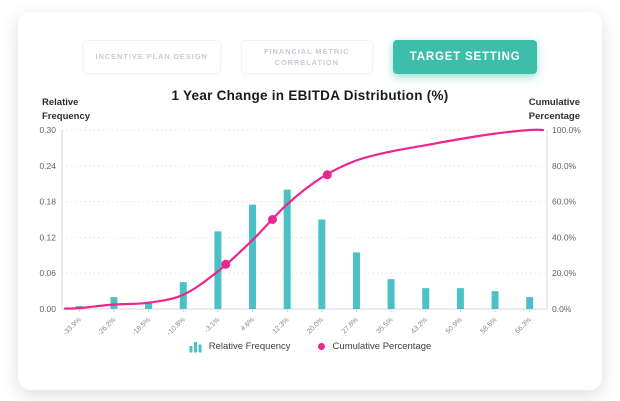 Image resolution: width=620 pixels, height=401 pixels. I want to click on chart-title: 1 Year Change in EBITDA Distribution (%), so click(310, 95).